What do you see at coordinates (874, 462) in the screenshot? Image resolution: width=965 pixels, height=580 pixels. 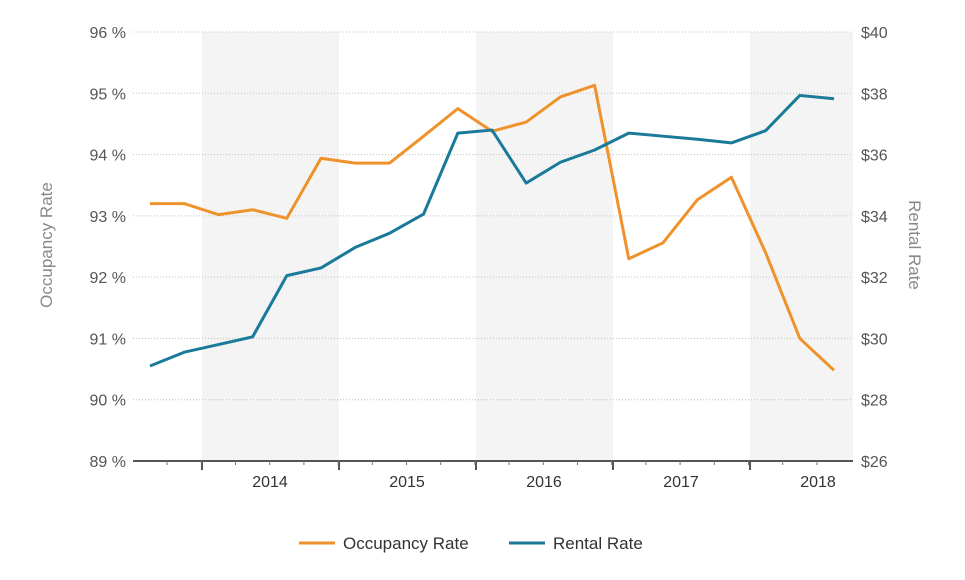 I see `right-tick-label: $26` at bounding box center [874, 462].